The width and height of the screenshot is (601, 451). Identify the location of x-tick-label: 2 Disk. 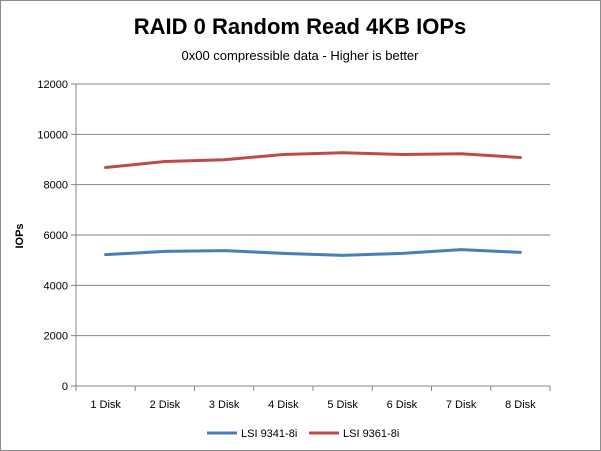
(165, 405).